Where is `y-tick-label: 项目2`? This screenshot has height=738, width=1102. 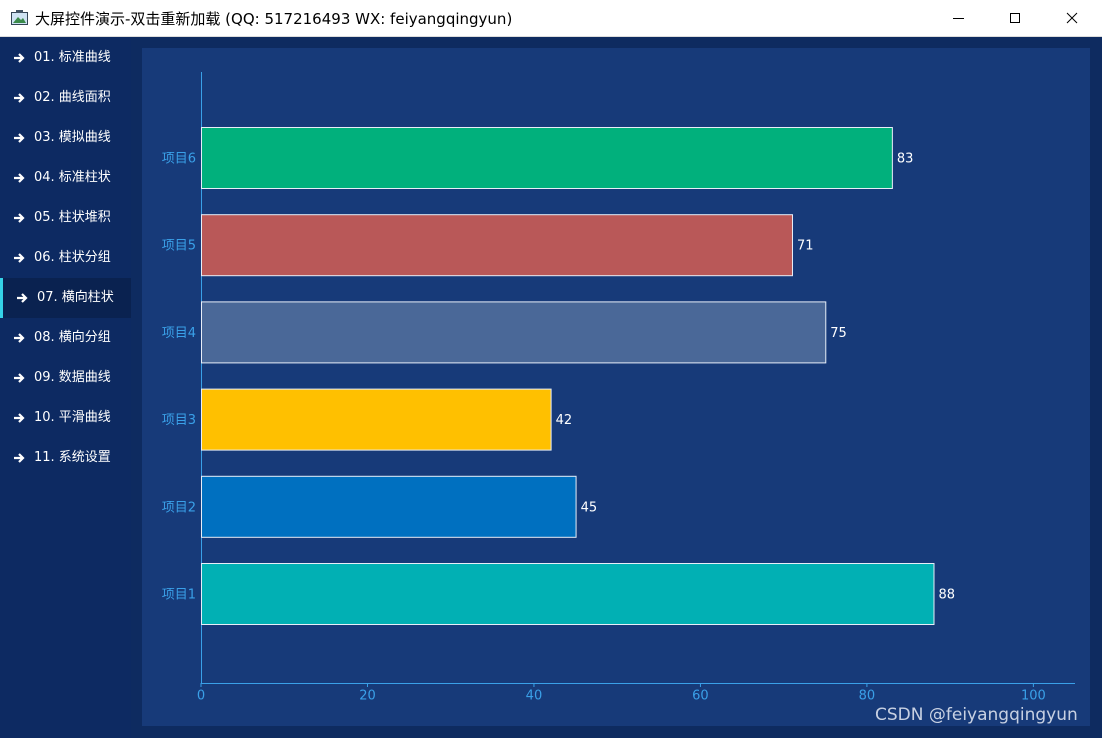
y-tick-label: 项目2 is located at coordinates (179, 507).